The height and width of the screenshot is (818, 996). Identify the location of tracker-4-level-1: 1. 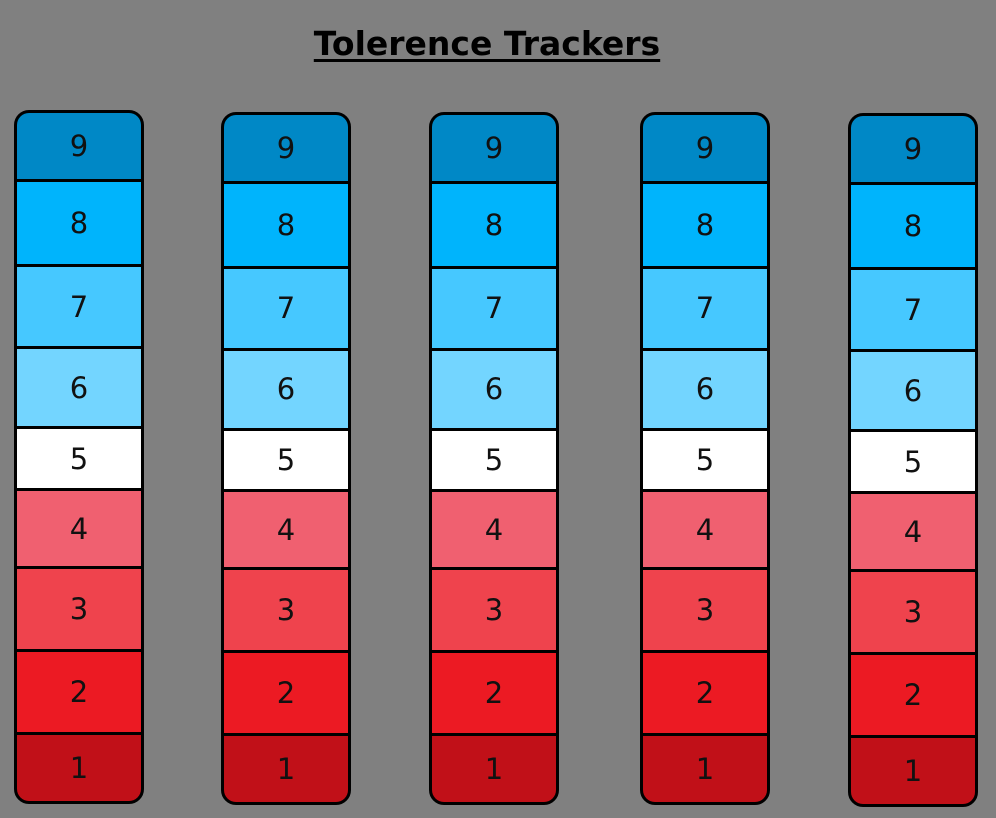
(705, 769).